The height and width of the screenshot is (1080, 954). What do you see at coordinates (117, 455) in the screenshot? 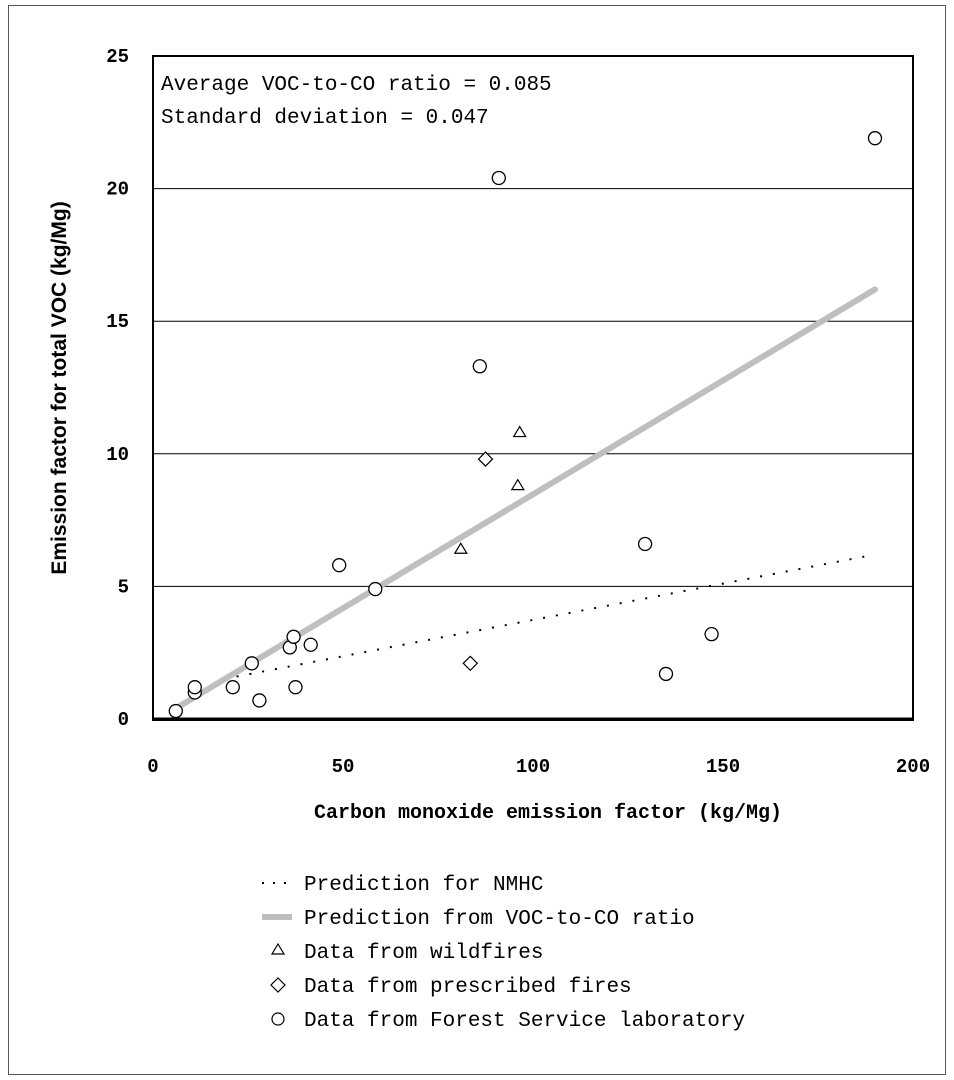
I see `y-tick-label-10: 10` at bounding box center [117, 455].